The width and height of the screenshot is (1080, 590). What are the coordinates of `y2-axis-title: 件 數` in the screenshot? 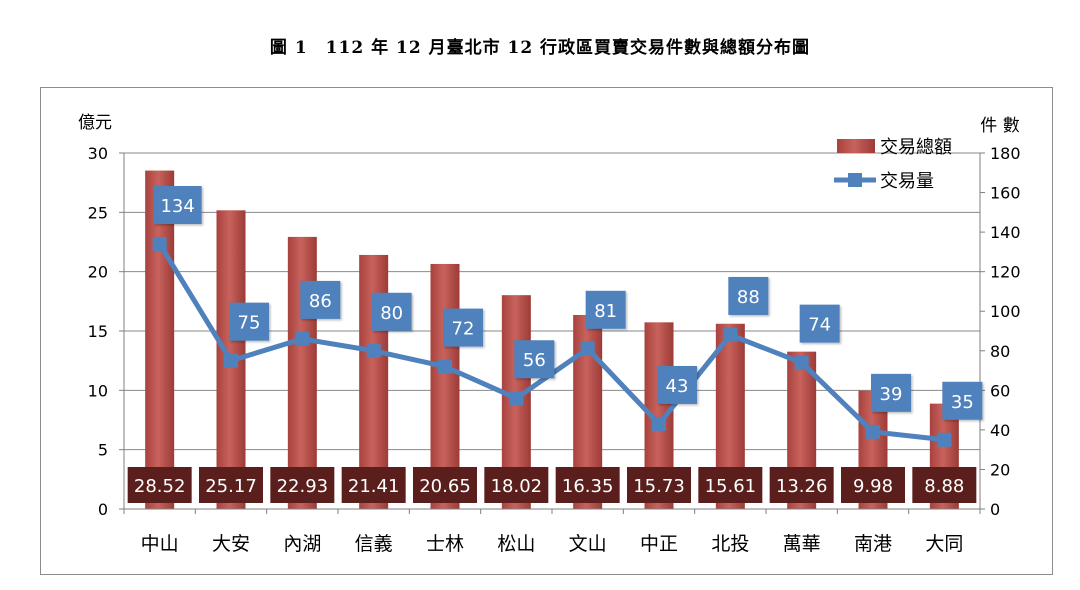 It's located at (999, 126).